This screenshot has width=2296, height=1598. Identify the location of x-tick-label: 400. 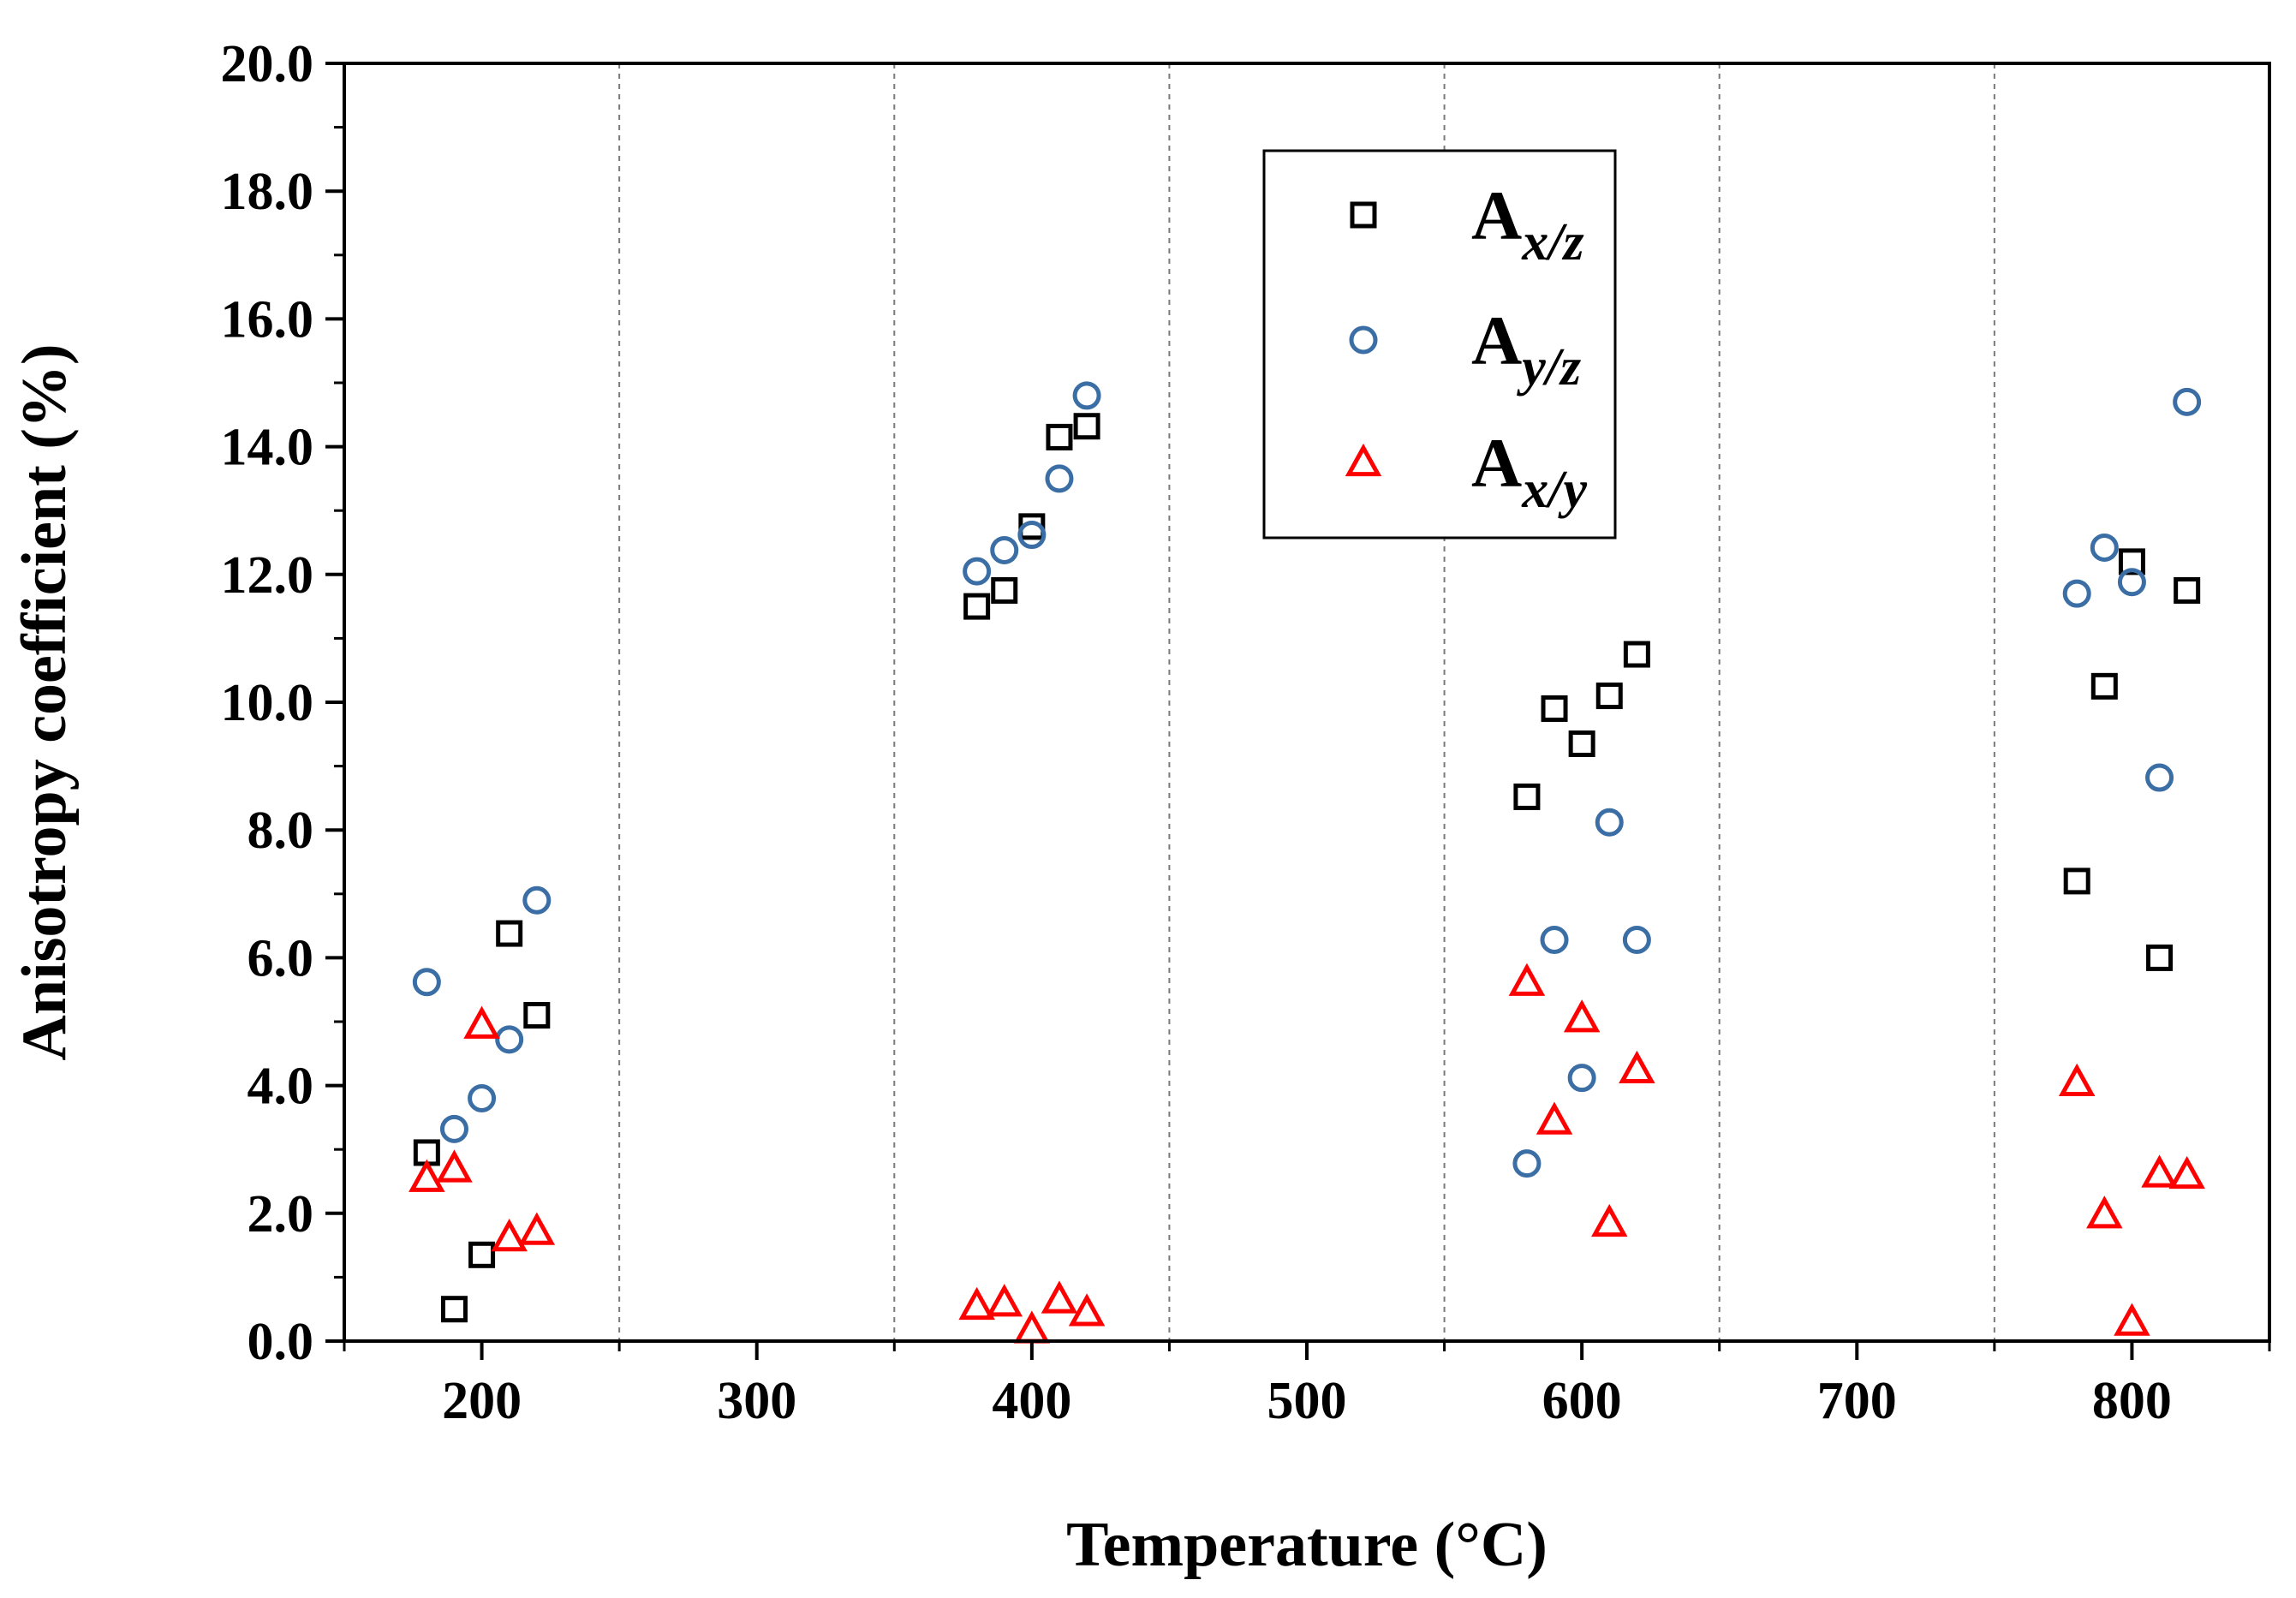
(1031, 1401).